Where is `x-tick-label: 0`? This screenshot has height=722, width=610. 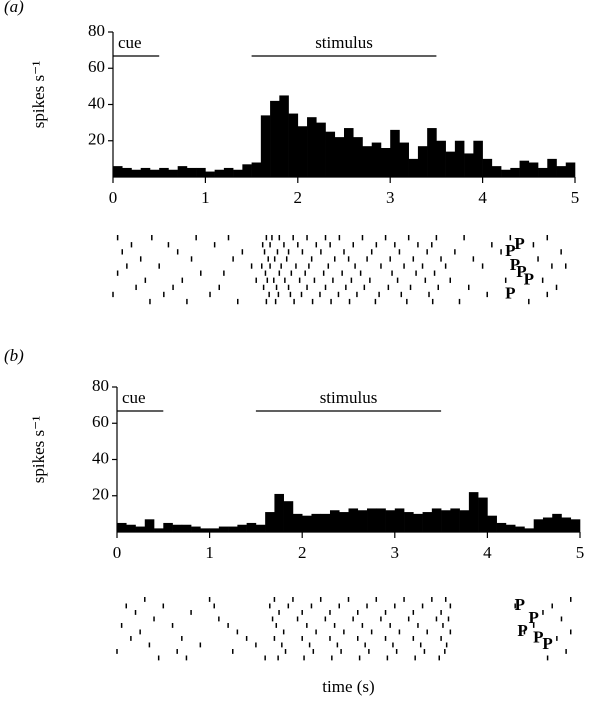
x-tick-label: 0 is located at coordinates (113, 197).